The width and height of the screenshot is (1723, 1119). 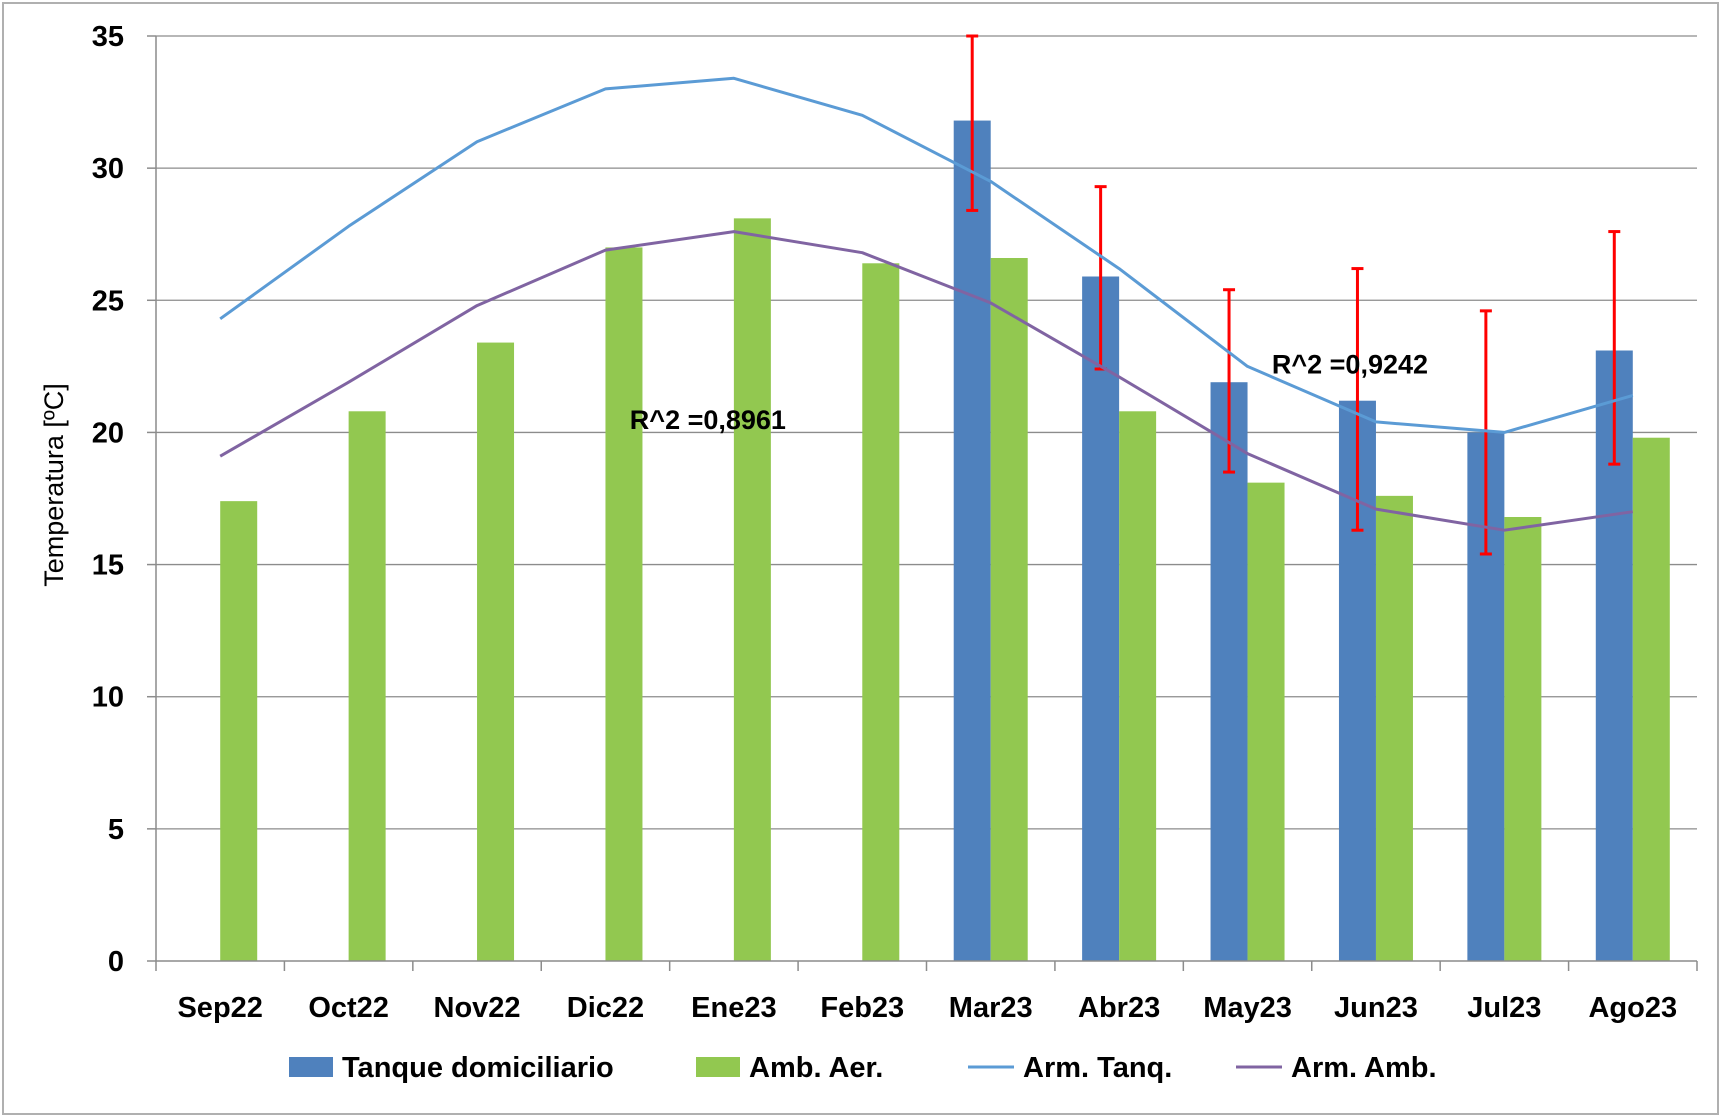 I want to click on x-tick-label: Oct22, so click(x=348, y=1008).